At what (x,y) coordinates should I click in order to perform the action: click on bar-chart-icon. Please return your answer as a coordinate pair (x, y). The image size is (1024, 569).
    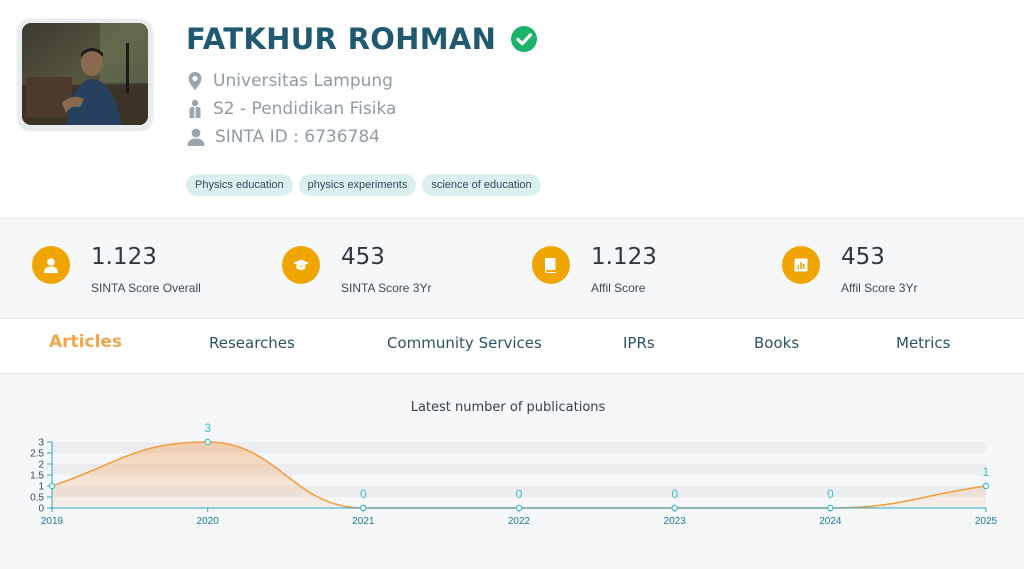
    Looking at the image, I should click on (801, 265).